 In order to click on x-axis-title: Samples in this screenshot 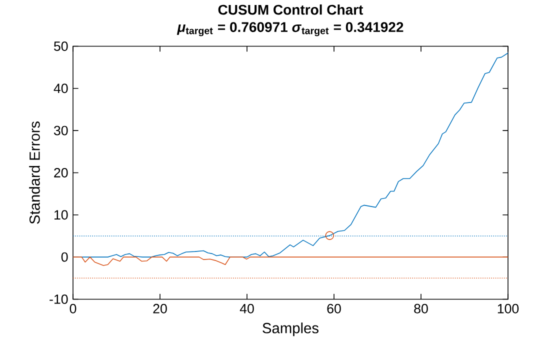, I will do `click(290, 329)`.